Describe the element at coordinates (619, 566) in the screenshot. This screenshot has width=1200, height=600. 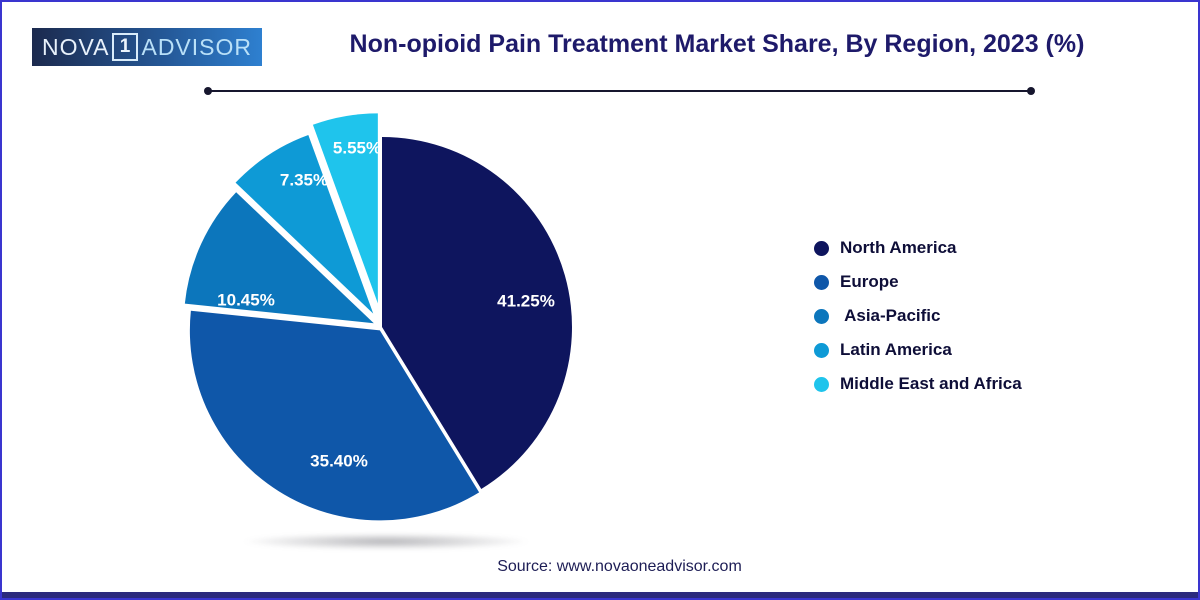
I see `source-text: Source: www.novaoneadvisor.com` at that location.